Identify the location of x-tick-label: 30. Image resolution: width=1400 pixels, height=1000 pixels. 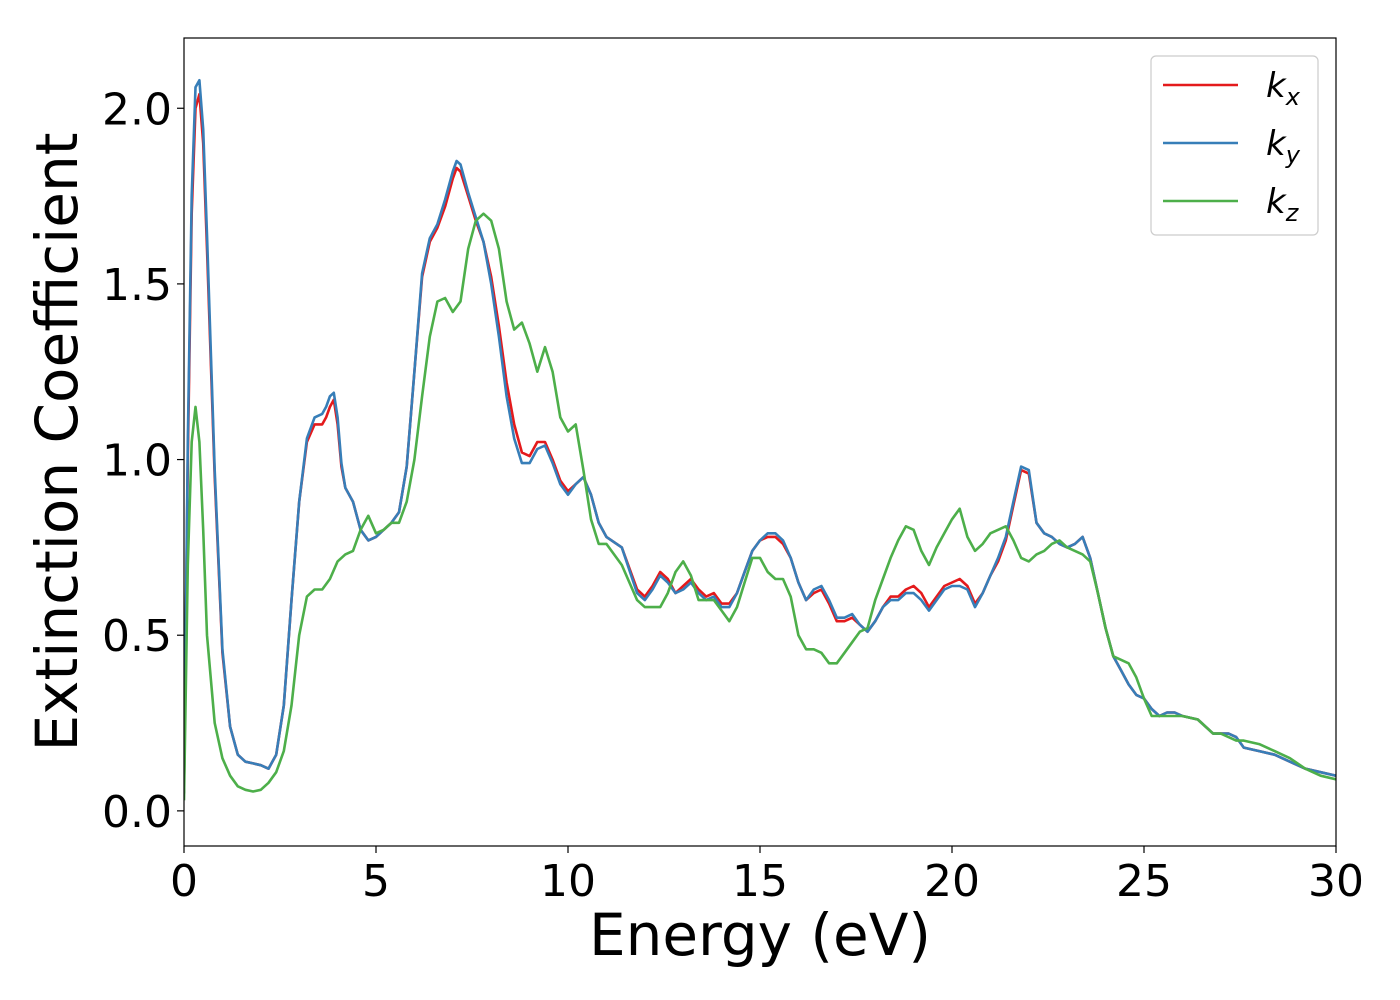
(1336, 881).